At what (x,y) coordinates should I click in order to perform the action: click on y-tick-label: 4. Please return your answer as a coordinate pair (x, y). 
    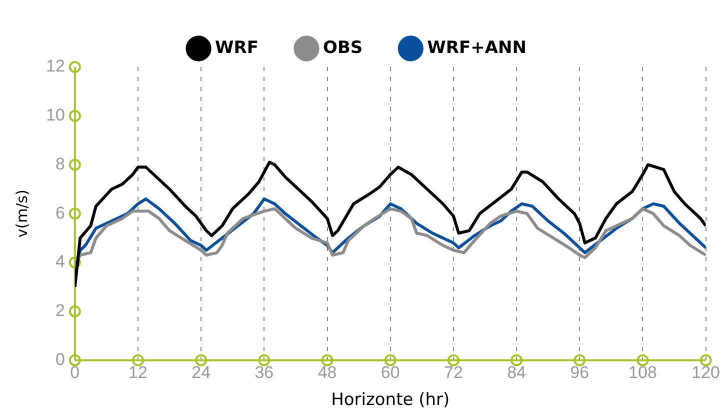
    Looking at the image, I should click on (60, 262).